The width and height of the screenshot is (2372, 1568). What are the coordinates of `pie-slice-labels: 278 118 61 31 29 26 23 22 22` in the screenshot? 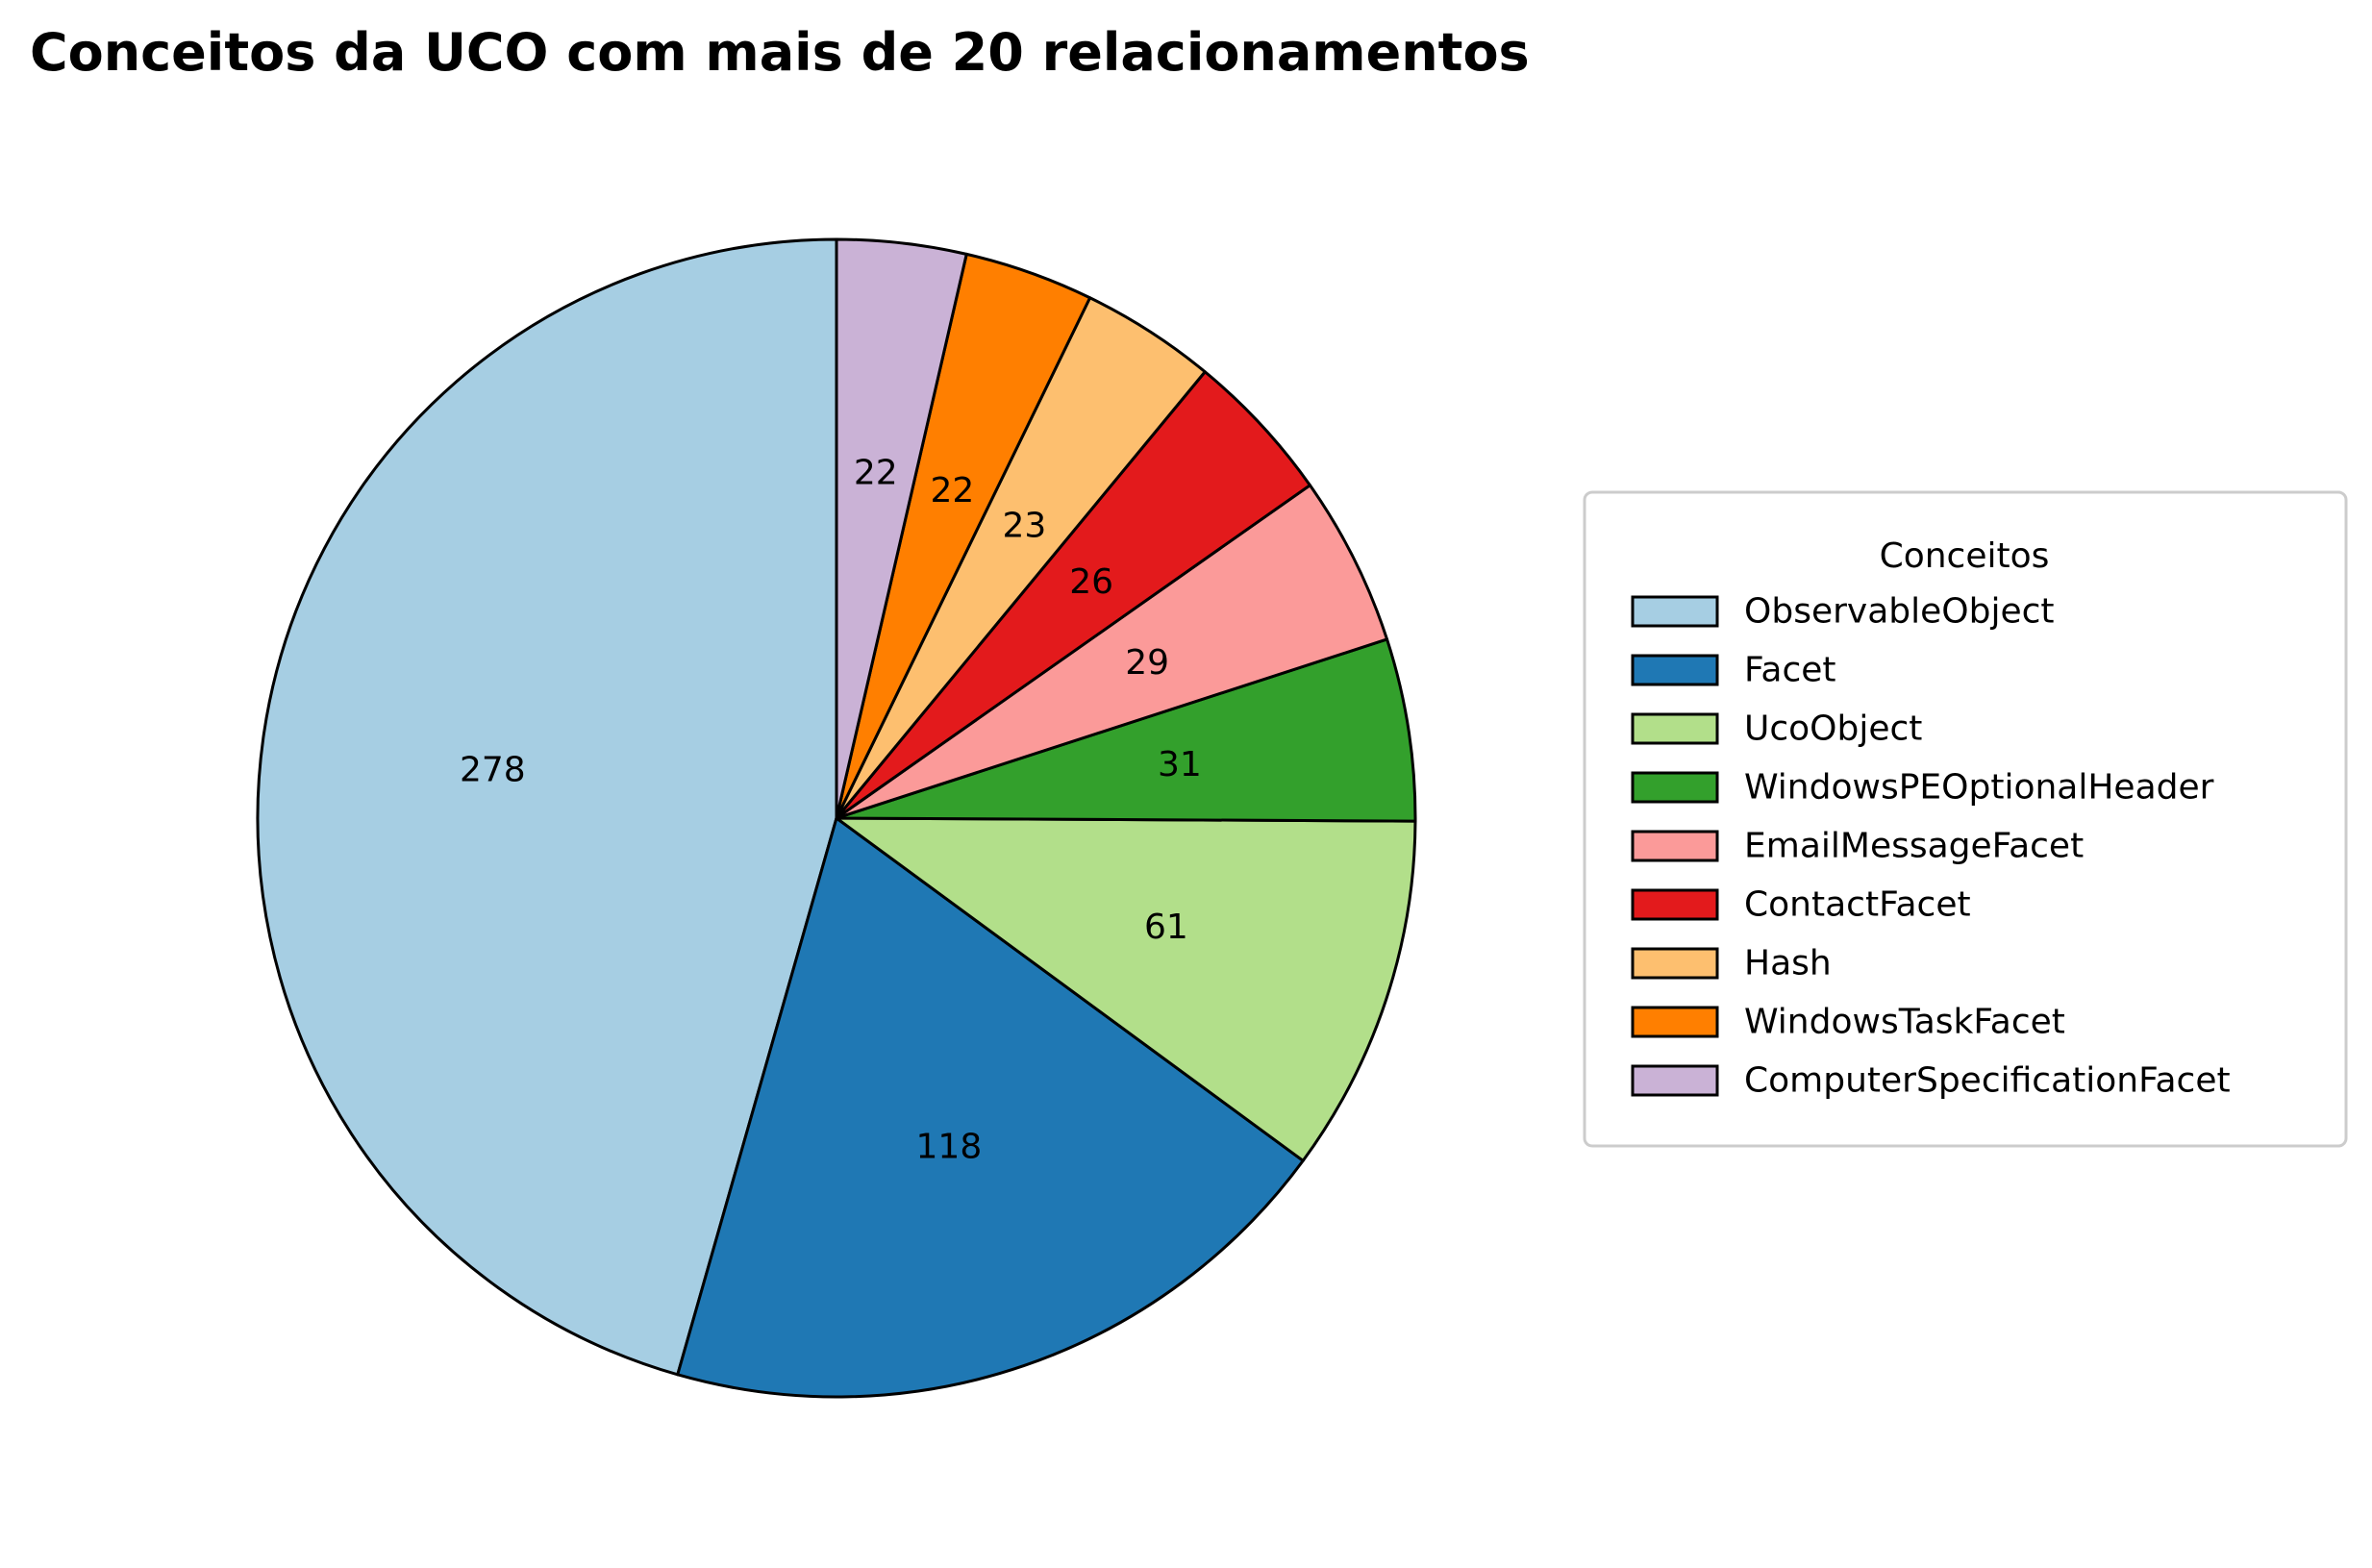 It's located at (831, 810).